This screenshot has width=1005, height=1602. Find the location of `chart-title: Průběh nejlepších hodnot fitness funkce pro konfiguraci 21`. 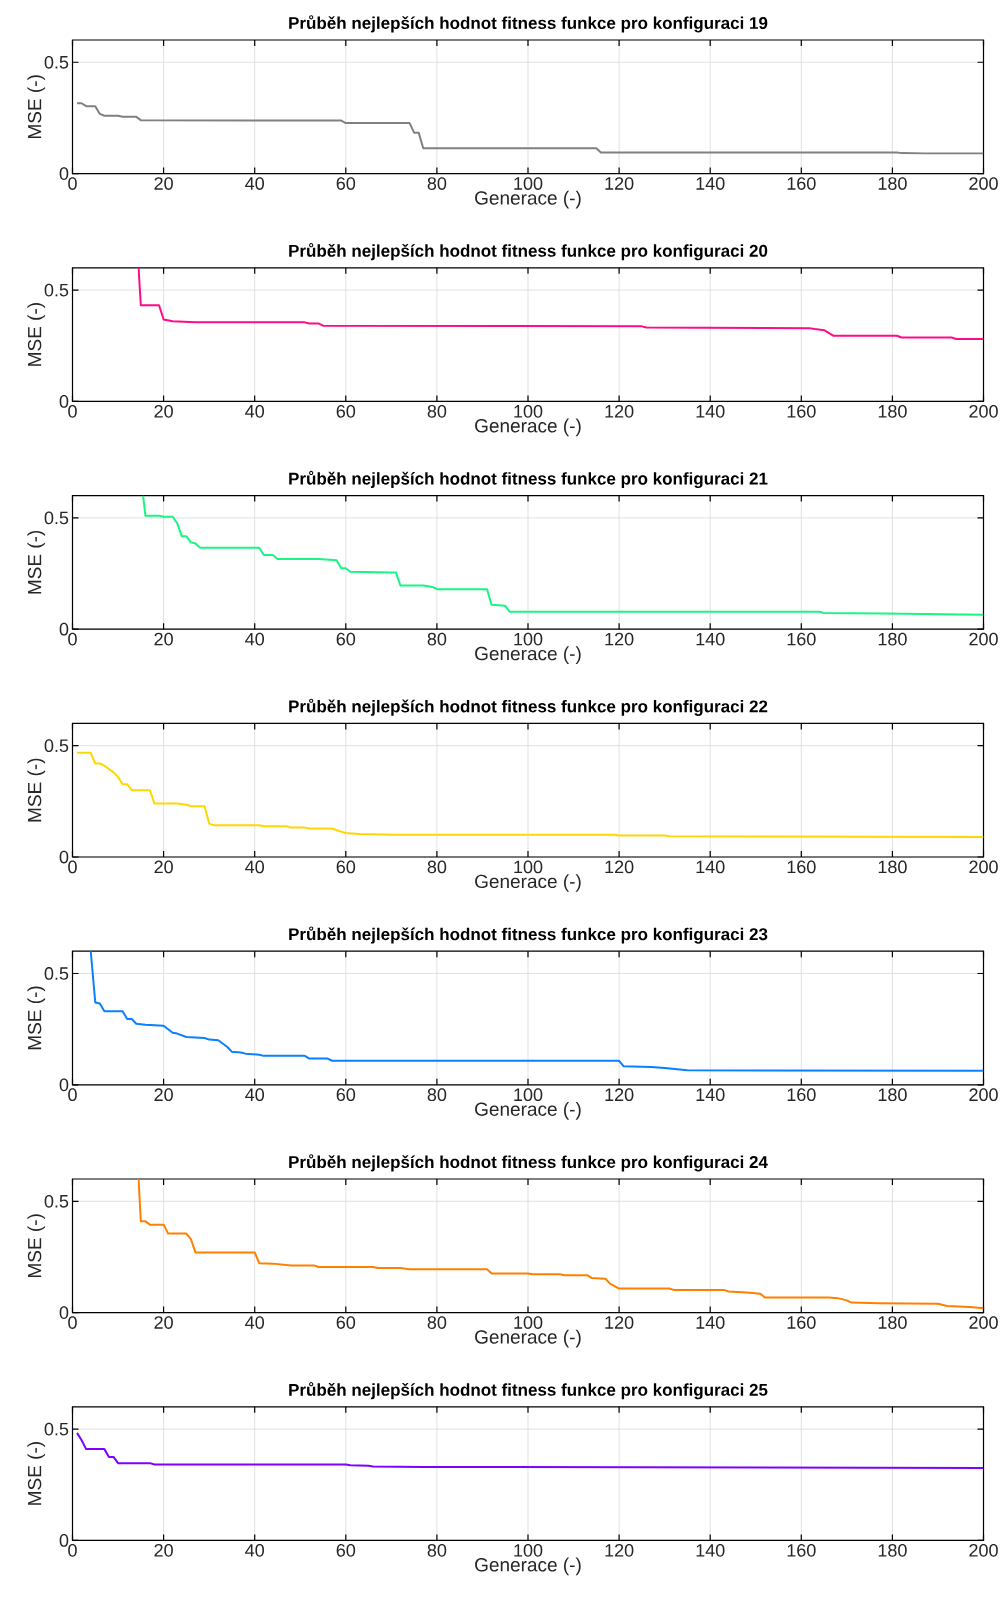

chart-title: Průběh nejlepších hodnot fitness funkce pro konfiguraci 21 is located at coordinates (528, 479).